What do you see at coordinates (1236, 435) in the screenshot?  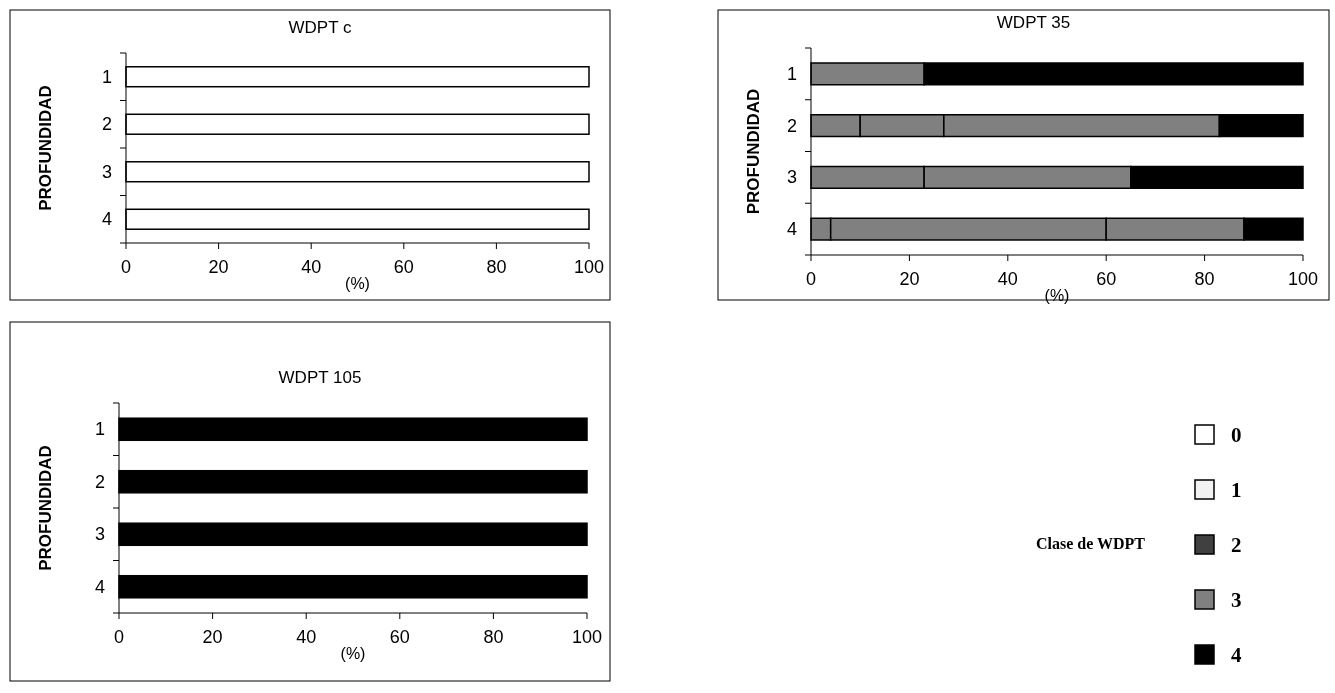 I see `legend-label: 0` at bounding box center [1236, 435].